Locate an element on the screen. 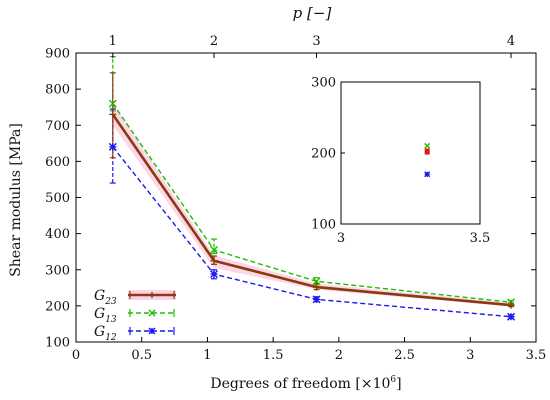 This screenshot has height=400, width=550. y-tick-label: 300 is located at coordinates (57, 270).